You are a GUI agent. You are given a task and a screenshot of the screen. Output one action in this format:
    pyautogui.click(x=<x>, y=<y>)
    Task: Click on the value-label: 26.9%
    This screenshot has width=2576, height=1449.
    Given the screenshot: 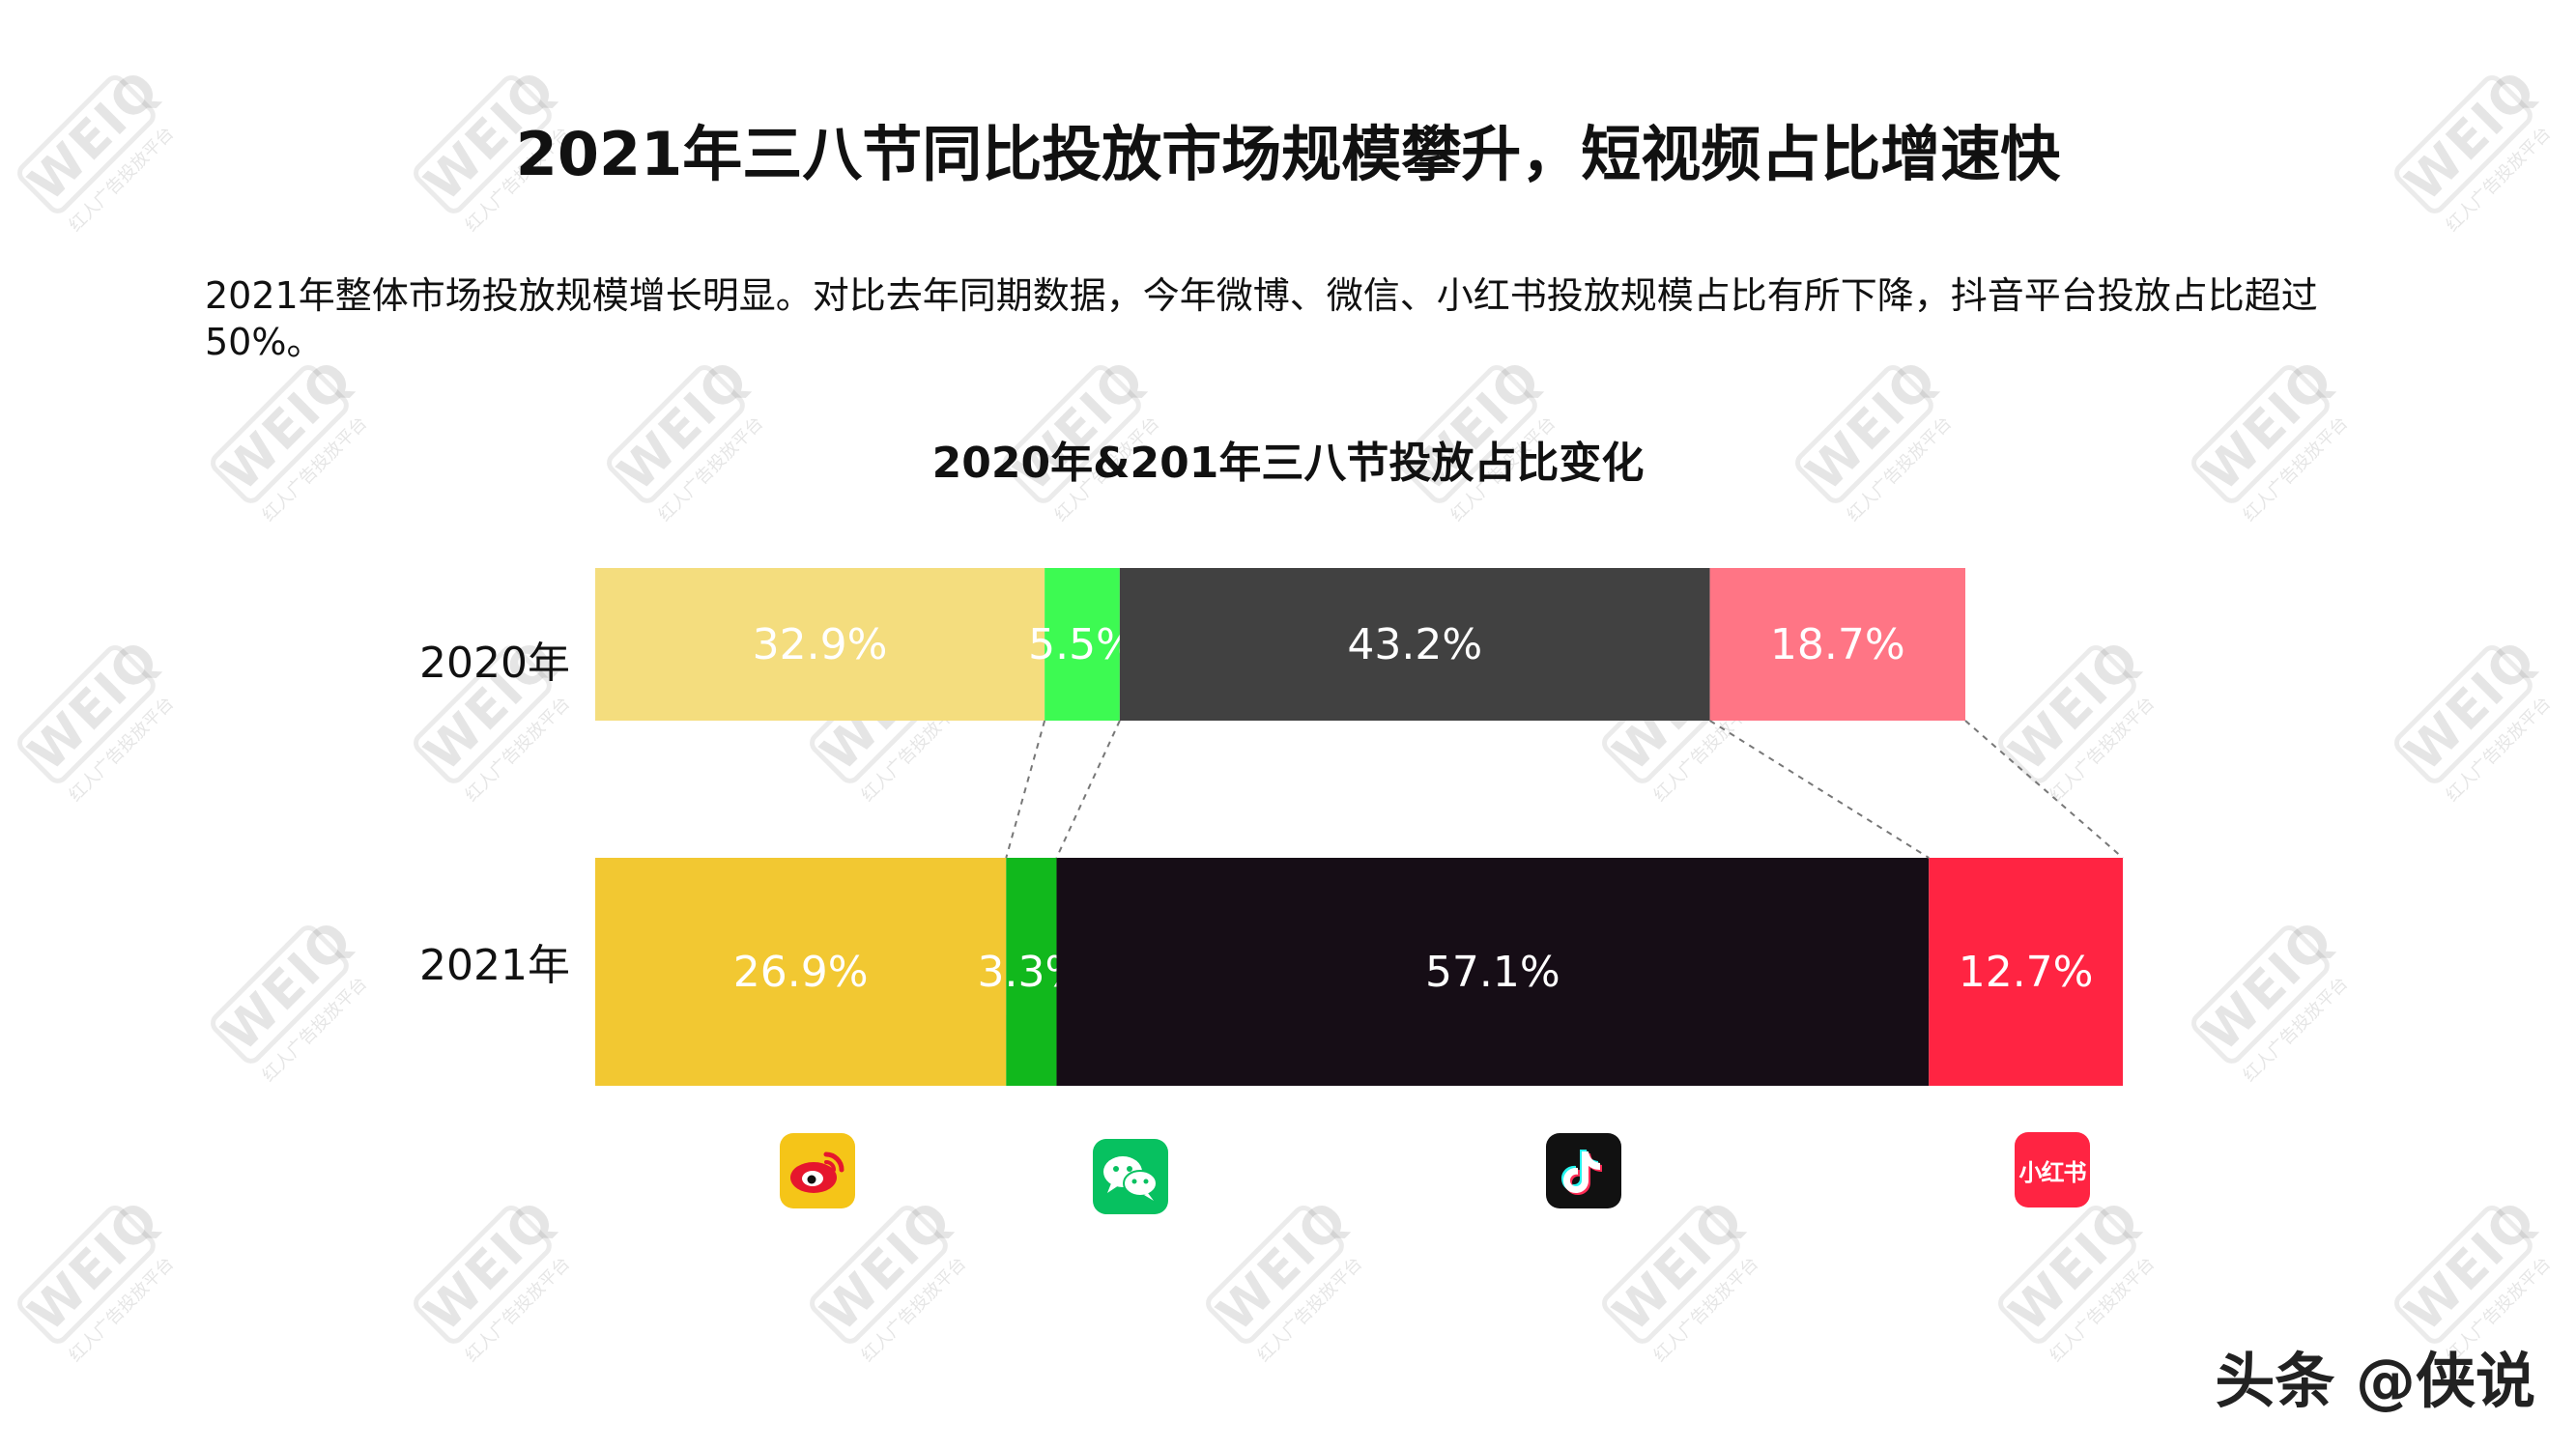 What is the action you would take?
    pyautogui.click(x=801, y=972)
    